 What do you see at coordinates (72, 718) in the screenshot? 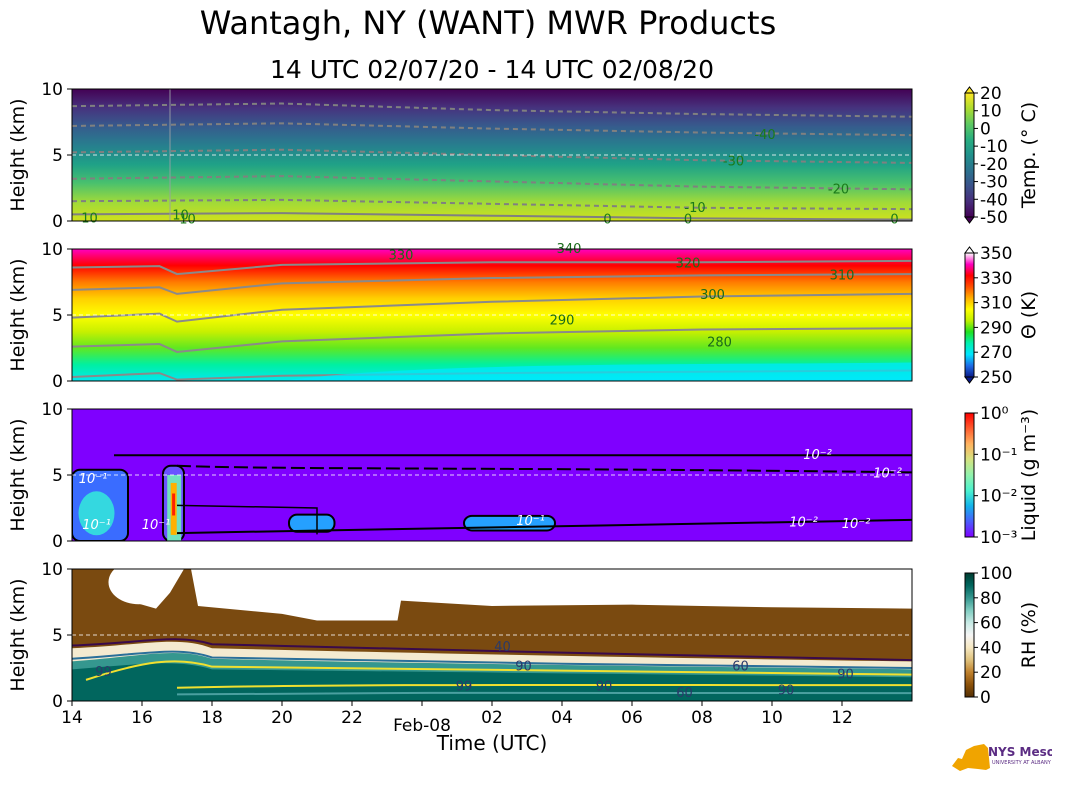
I see `x-tick-label: 14` at bounding box center [72, 718].